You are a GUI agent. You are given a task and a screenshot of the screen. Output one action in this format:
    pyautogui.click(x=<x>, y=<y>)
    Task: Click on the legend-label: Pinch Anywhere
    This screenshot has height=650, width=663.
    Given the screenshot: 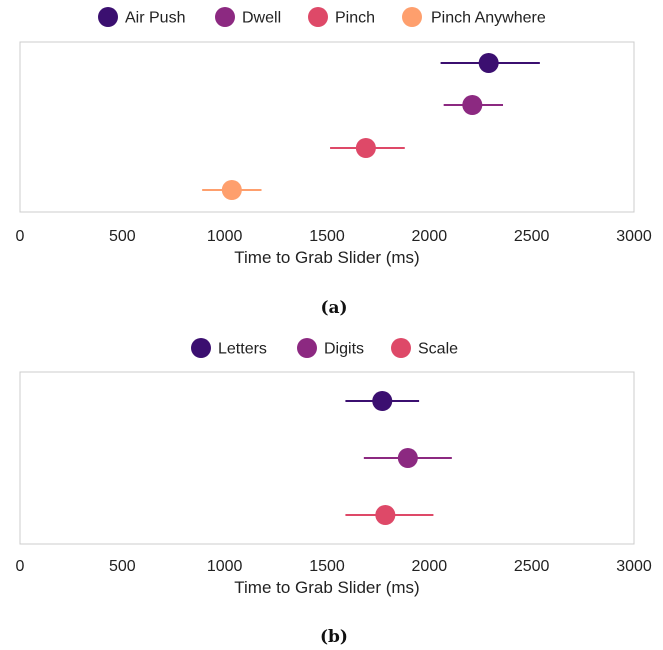 What is the action you would take?
    pyautogui.click(x=488, y=18)
    